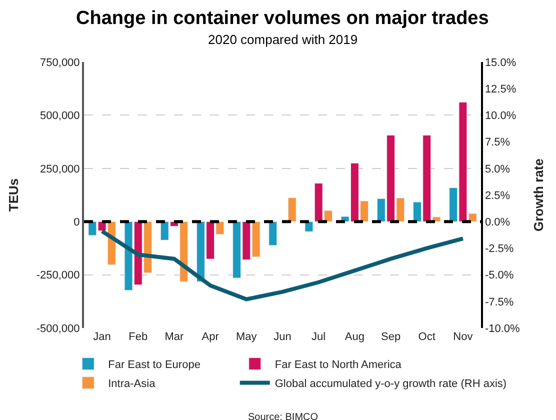  Describe the element at coordinates (499, 276) in the screenshot. I see `y2-tick-label: -5.0%` at that location.